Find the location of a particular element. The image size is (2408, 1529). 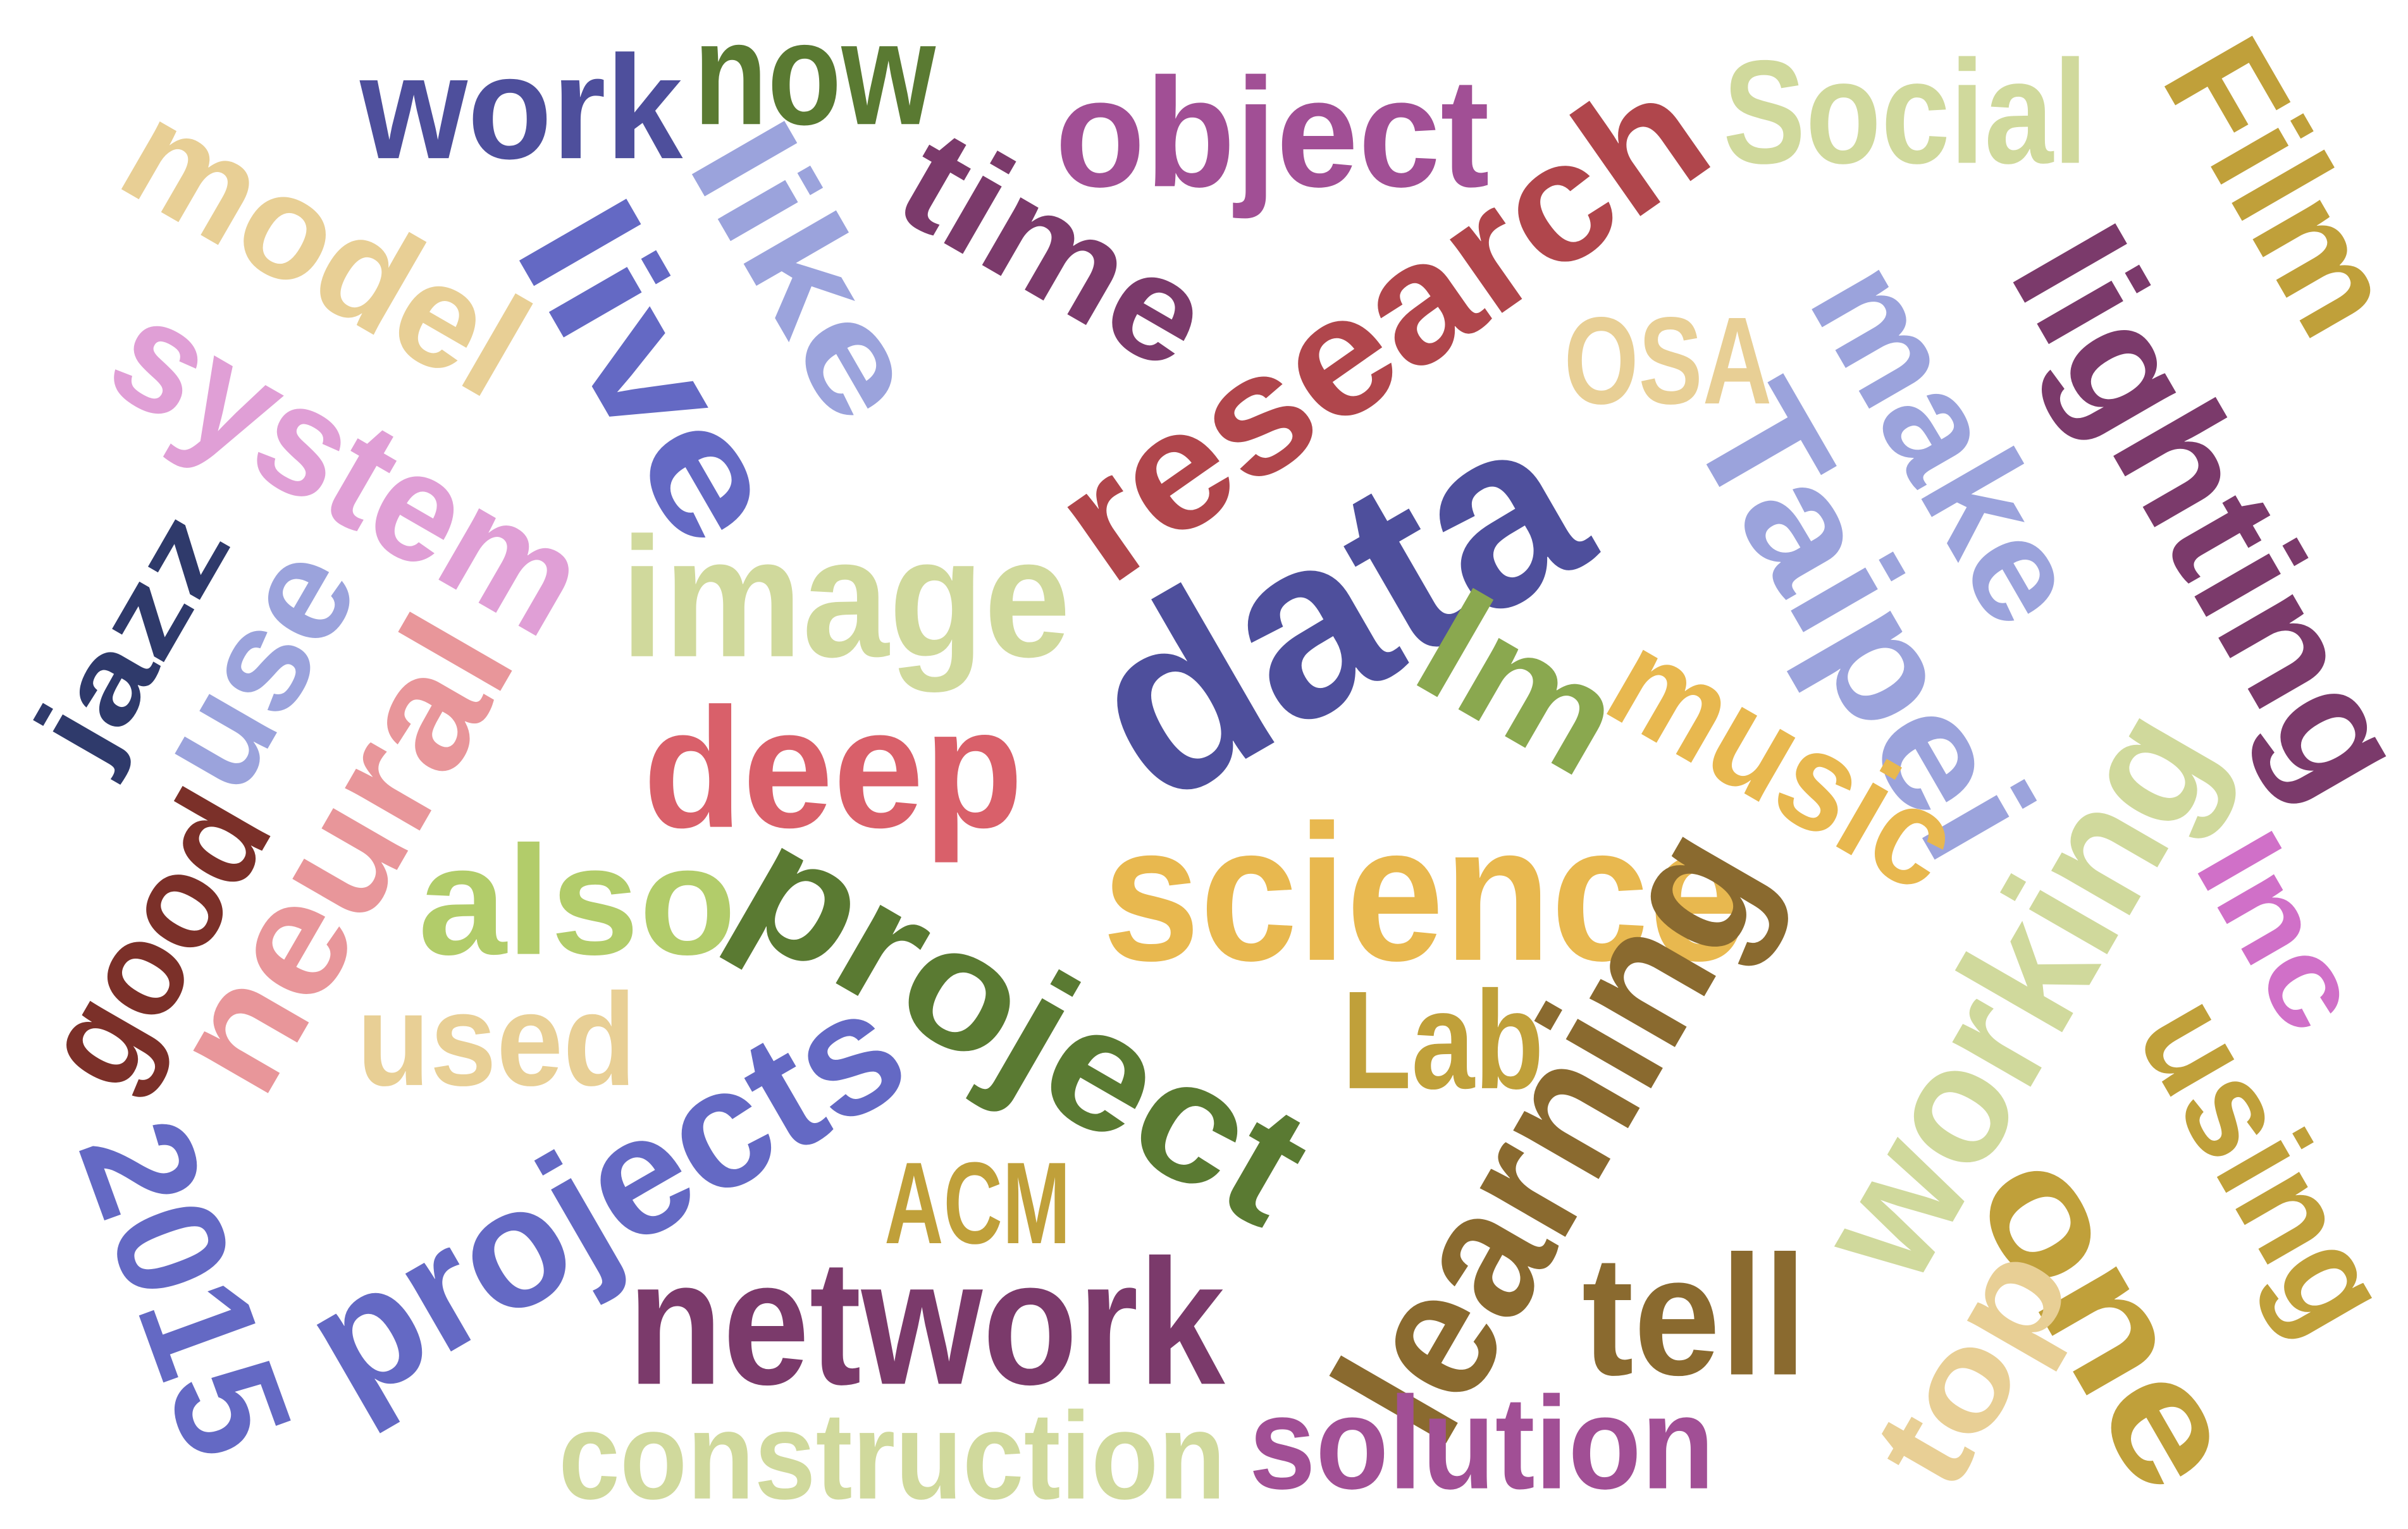

word: work is located at coordinates (521, 107).